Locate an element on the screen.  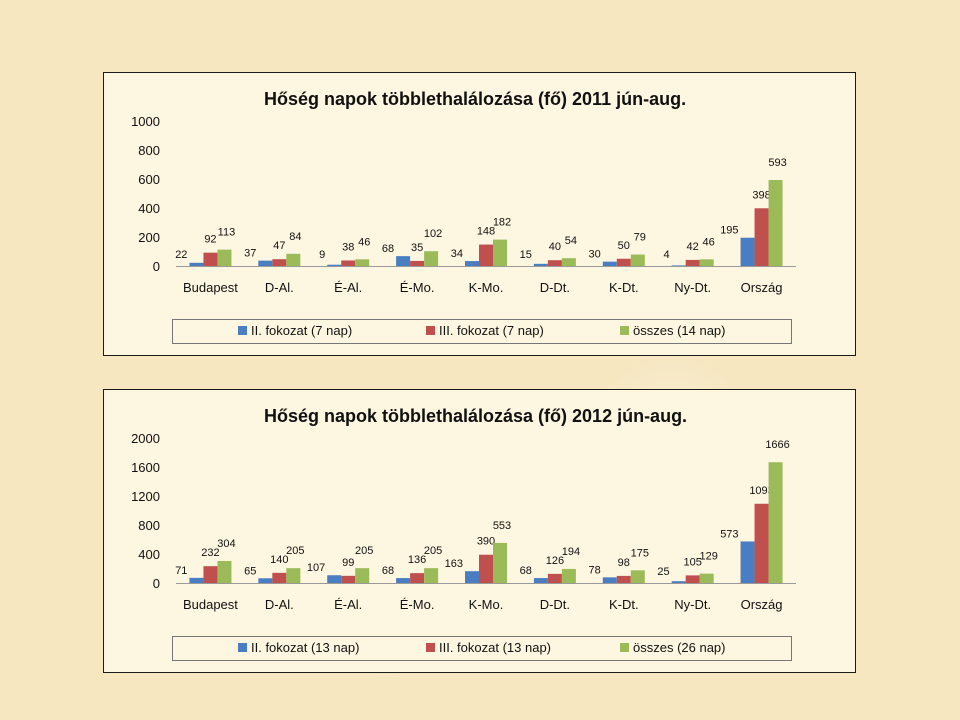
bar-2011-s1-c0 is located at coordinates (210, 259).